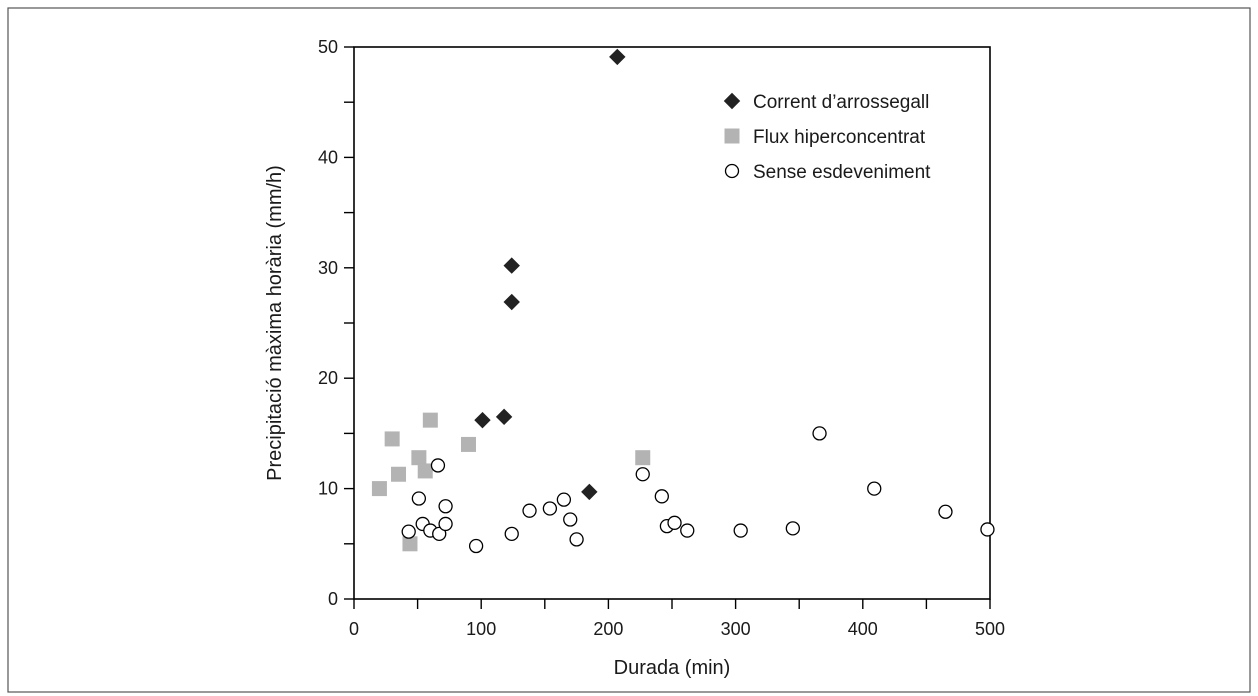  Describe the element at coordinates (732, 136) in the screenshot. I see `hyperconcentrated-flow-point-legend` at that location.